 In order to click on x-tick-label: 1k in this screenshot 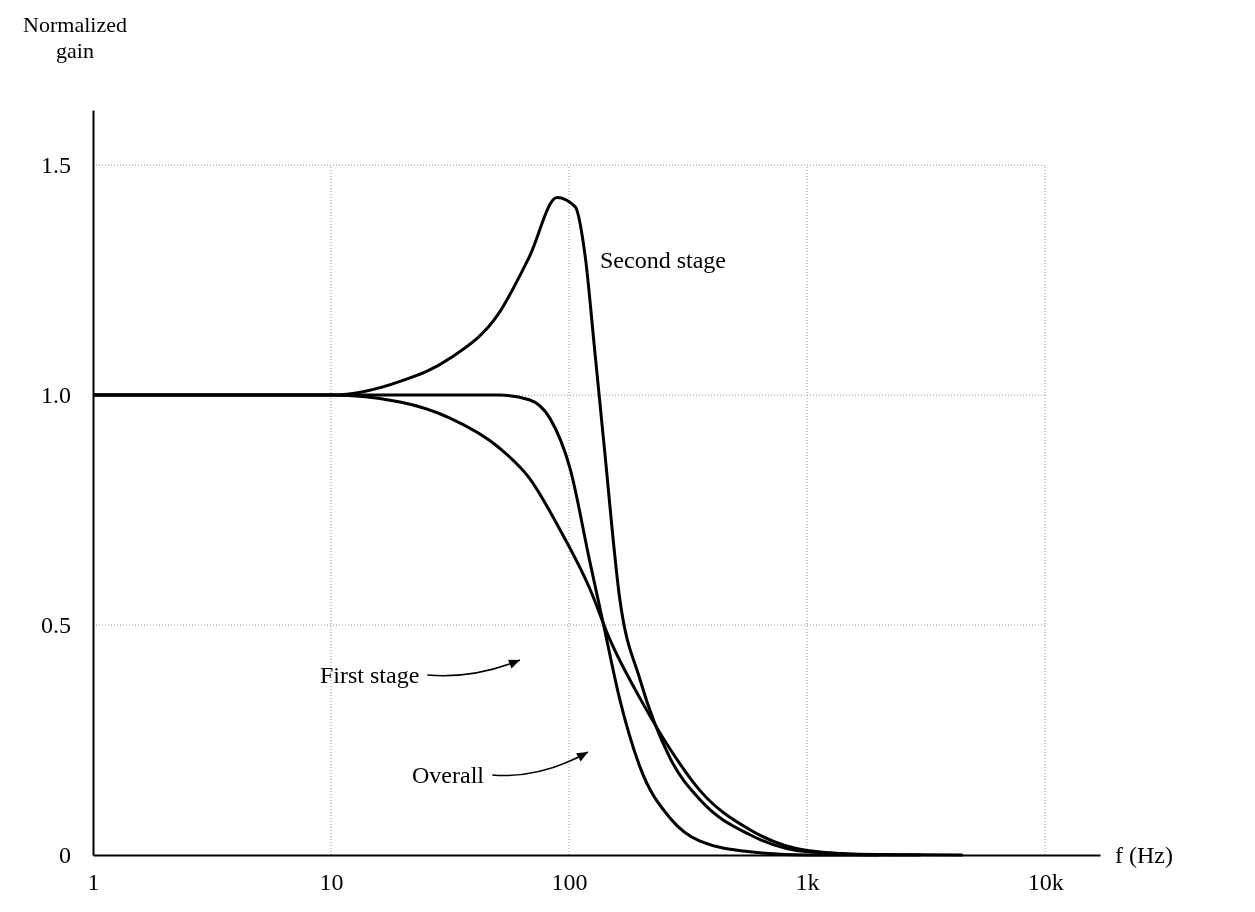, I will do `click(807, 882)`.